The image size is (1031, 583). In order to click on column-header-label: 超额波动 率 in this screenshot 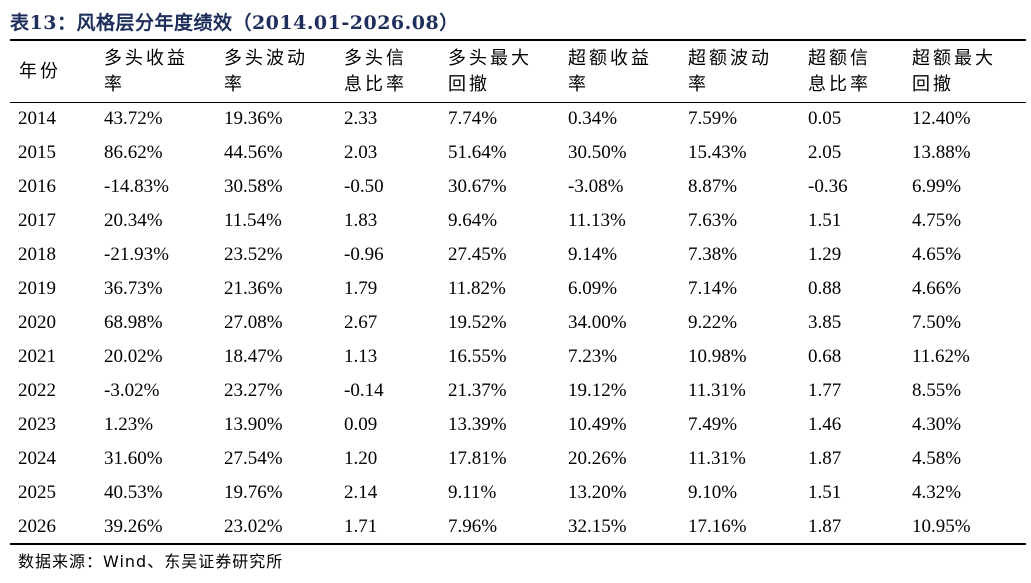, I will do `click(730, 71)`.